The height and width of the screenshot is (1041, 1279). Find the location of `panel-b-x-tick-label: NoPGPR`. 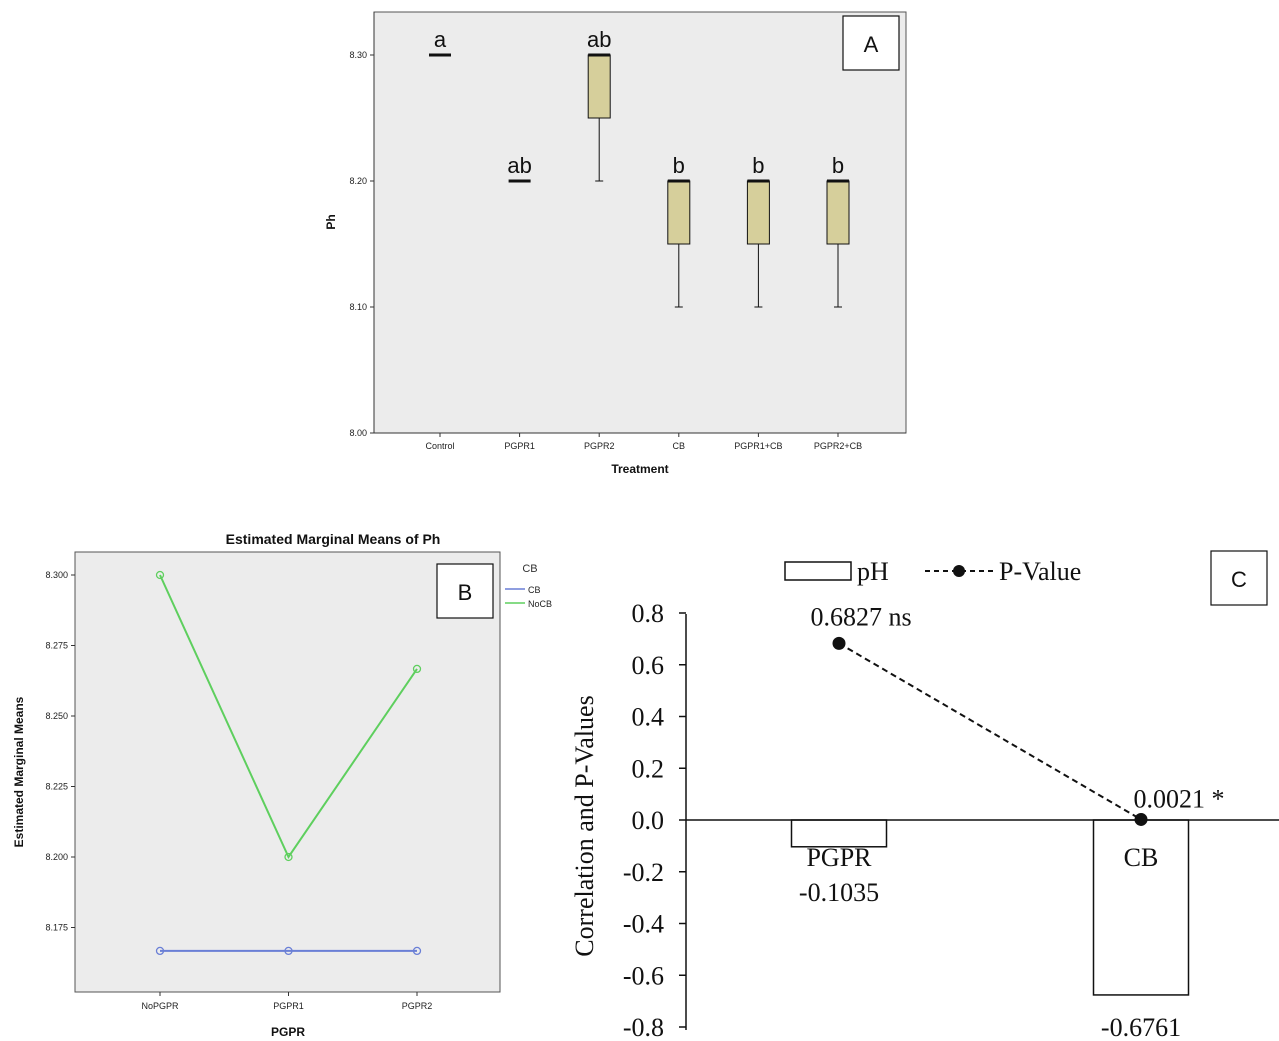

panel-b-x-tick-label: NoPGPR is located at coordinates (160, 1006).